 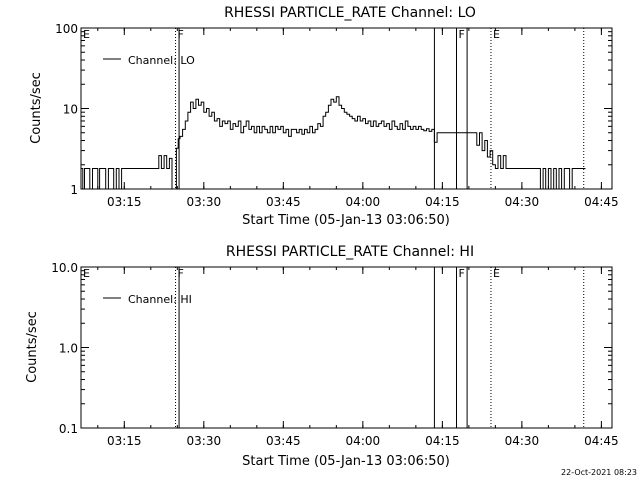 I want to click on y-tick-label: 100, so click(x=66, y=29).